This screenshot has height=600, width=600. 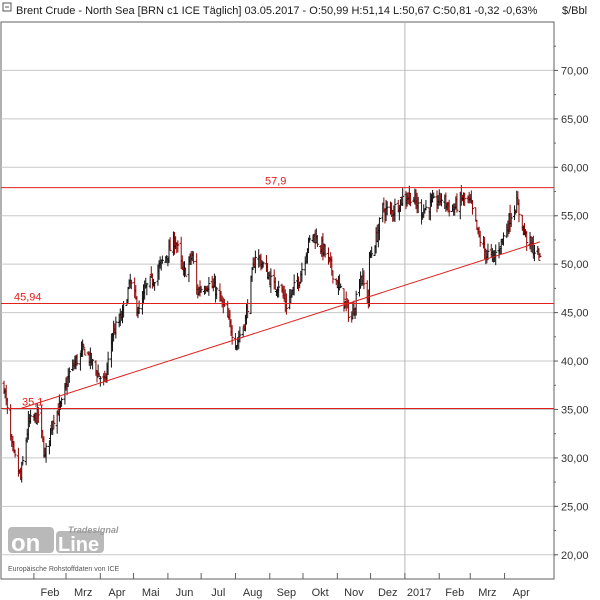 I want to click on x-tick-label: Sep, so click(x=287, y=593).